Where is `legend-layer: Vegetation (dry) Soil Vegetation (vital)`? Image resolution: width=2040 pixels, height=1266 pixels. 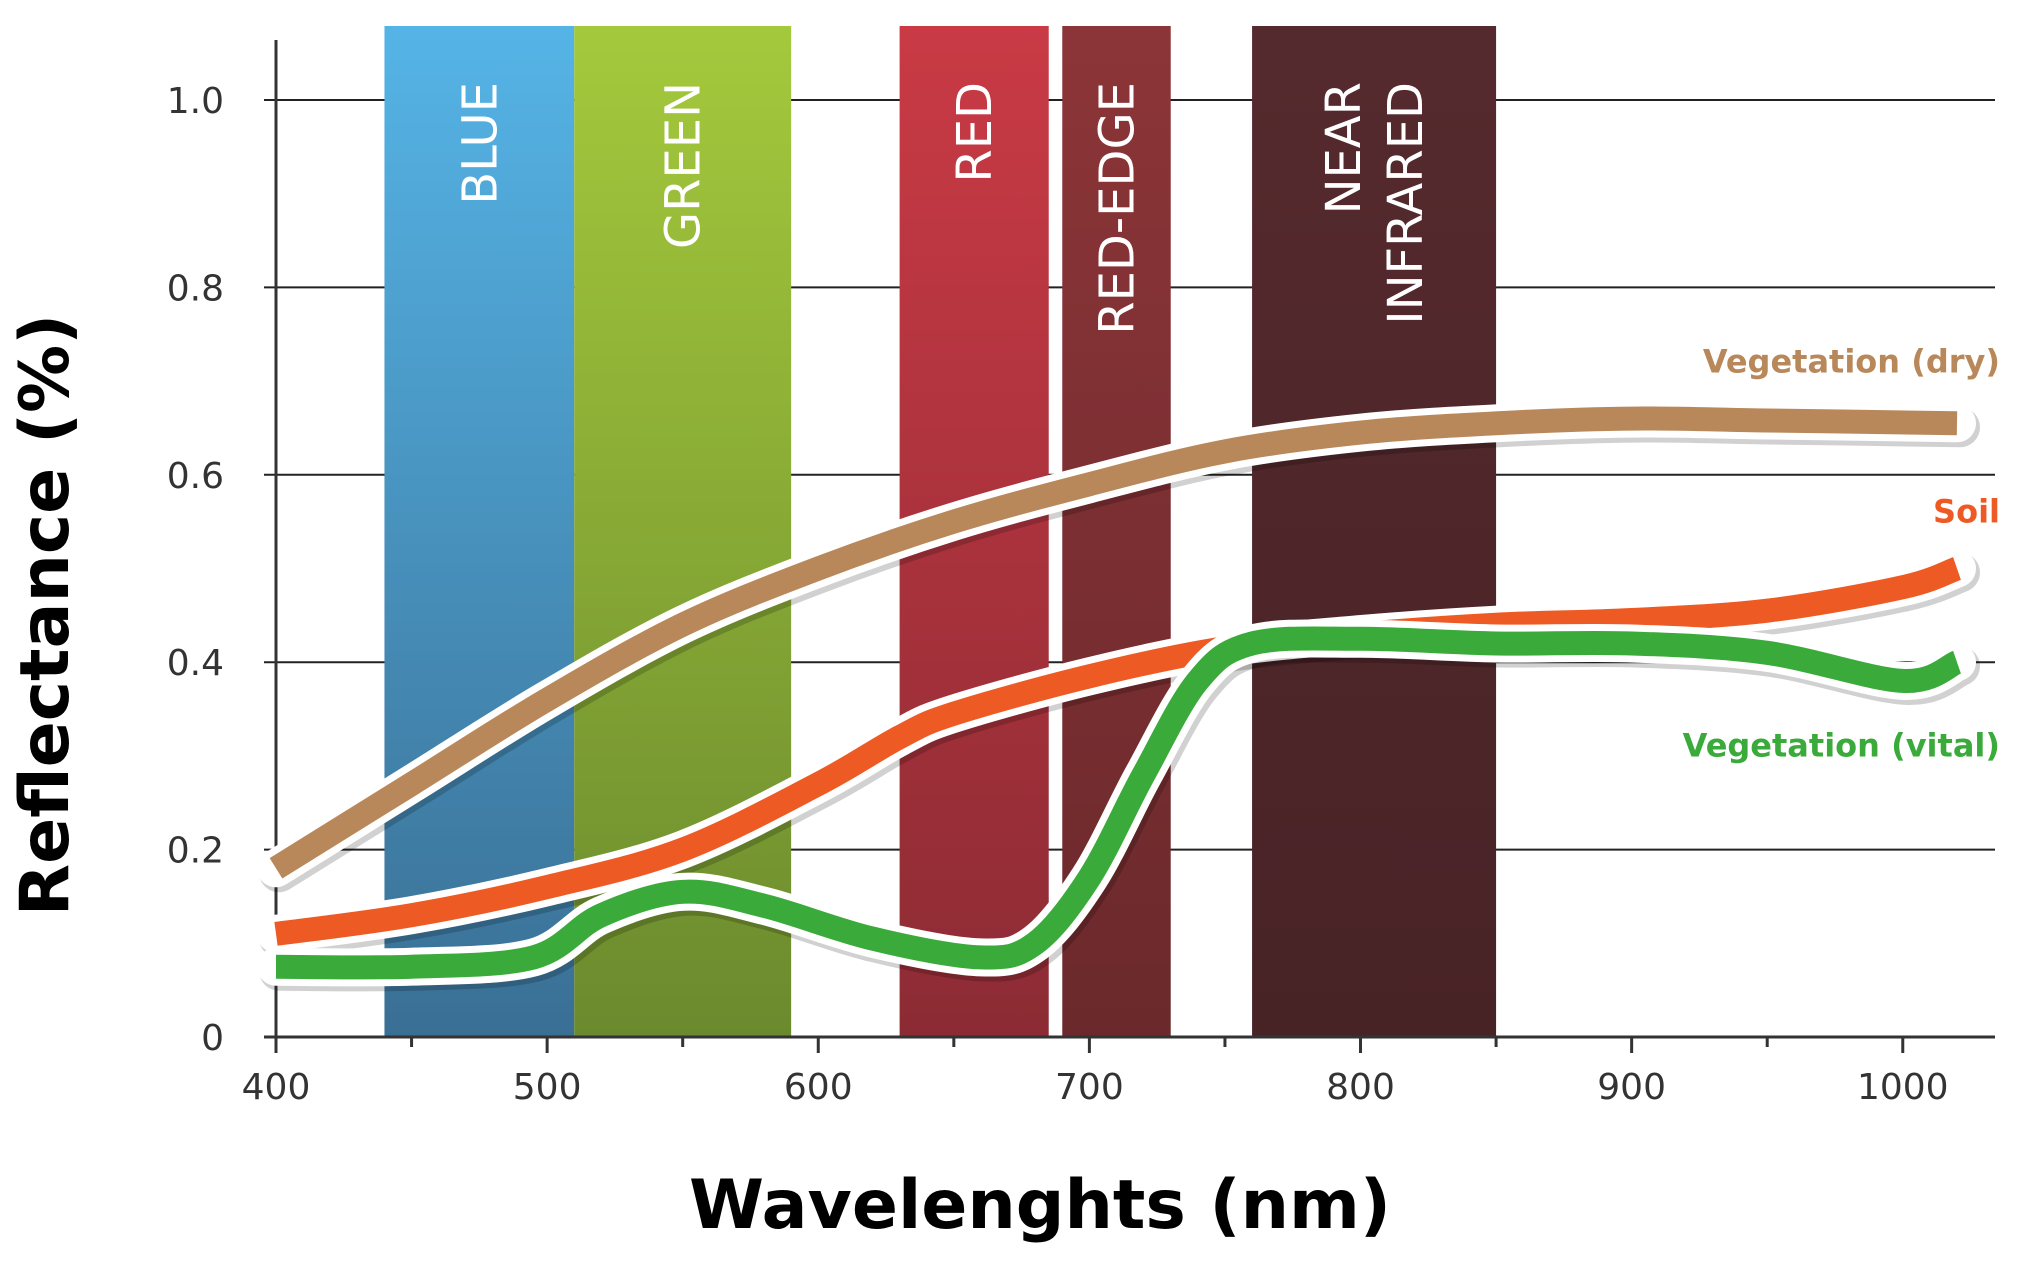
legend-layer: Vegetation (dry) Soil Vegetation (vital) is located at coordinates (1841, 553).